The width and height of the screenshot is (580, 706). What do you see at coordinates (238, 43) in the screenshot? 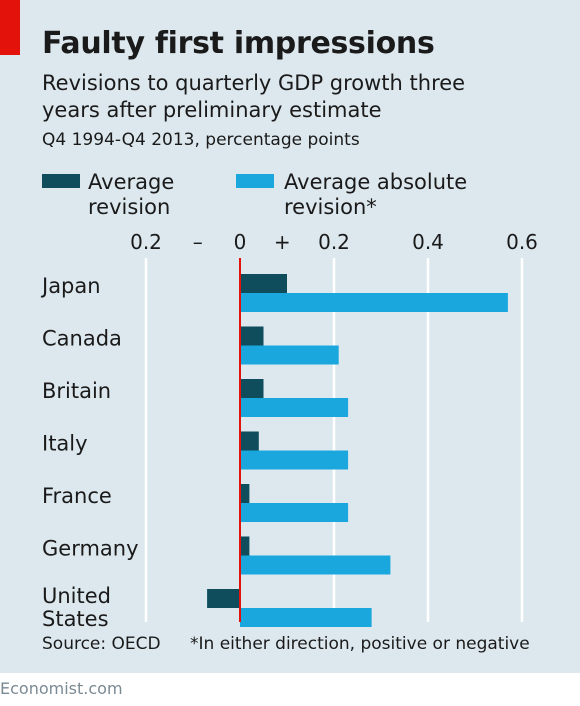
I see `chart-title: Faulty first impressions` at bounding box center [238, 43].